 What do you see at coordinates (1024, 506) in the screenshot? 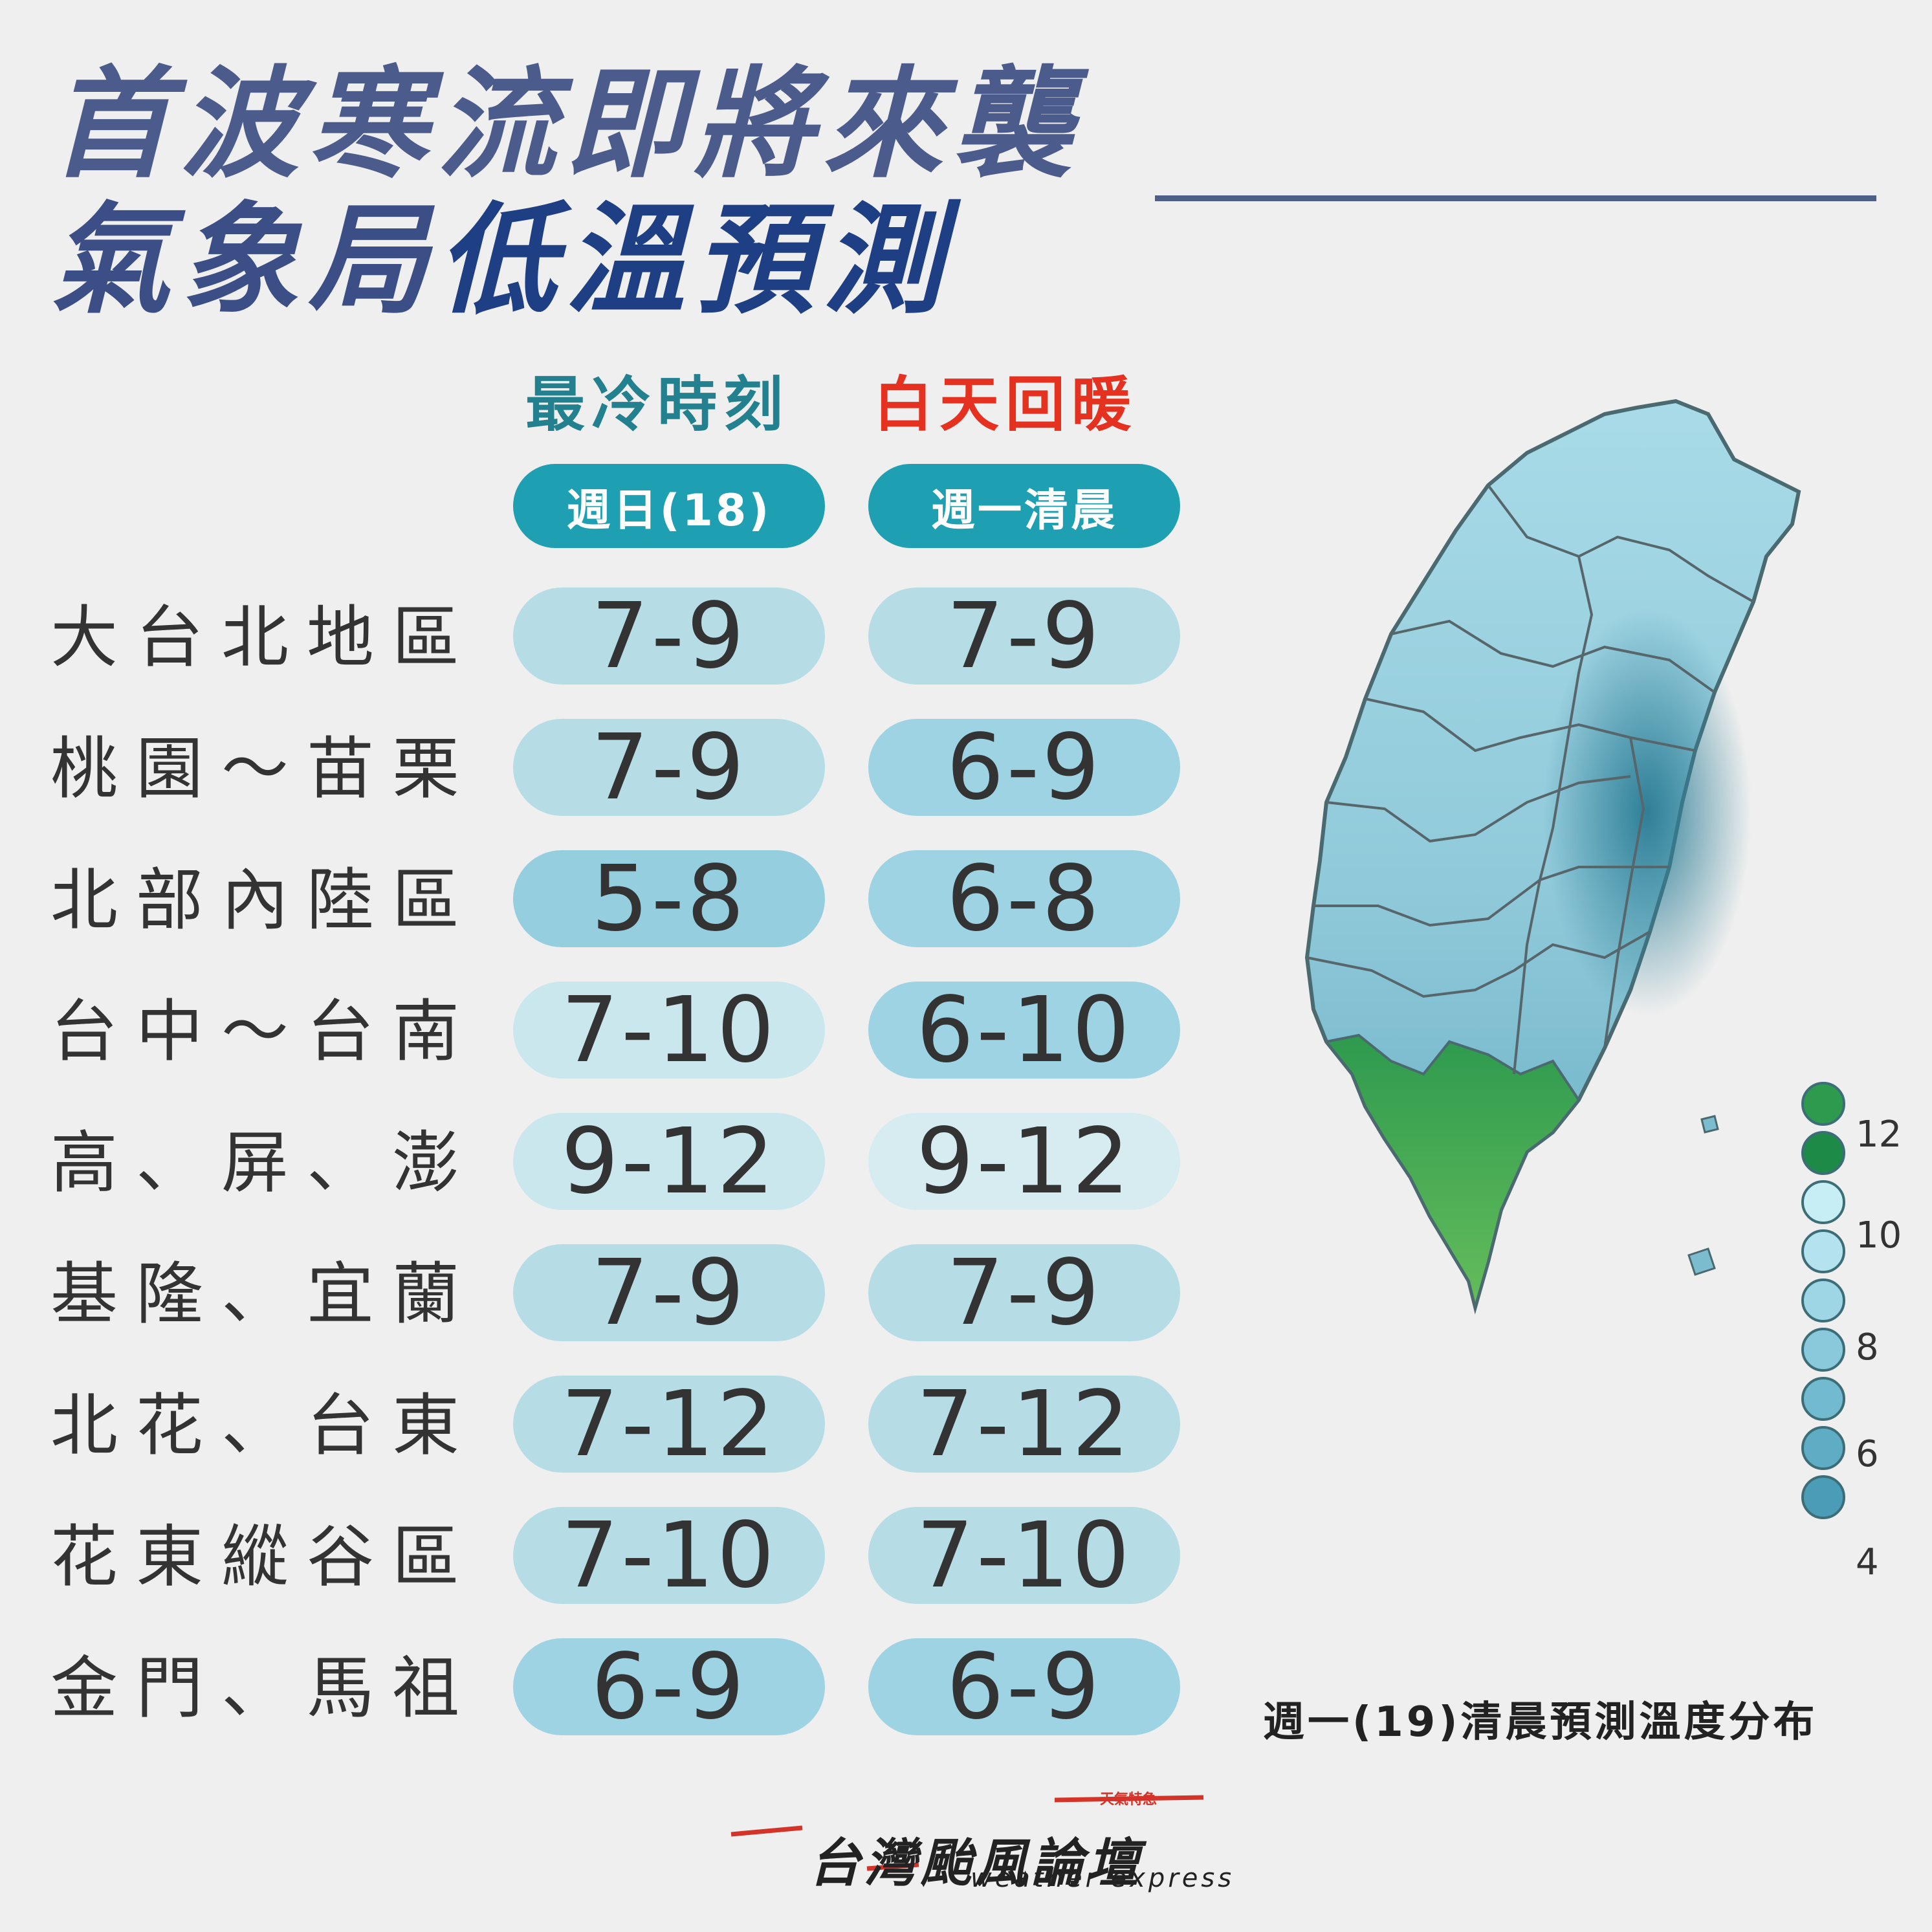
I see `warming-day-badge: 週一清晨` at bounding box center [1024, 506].